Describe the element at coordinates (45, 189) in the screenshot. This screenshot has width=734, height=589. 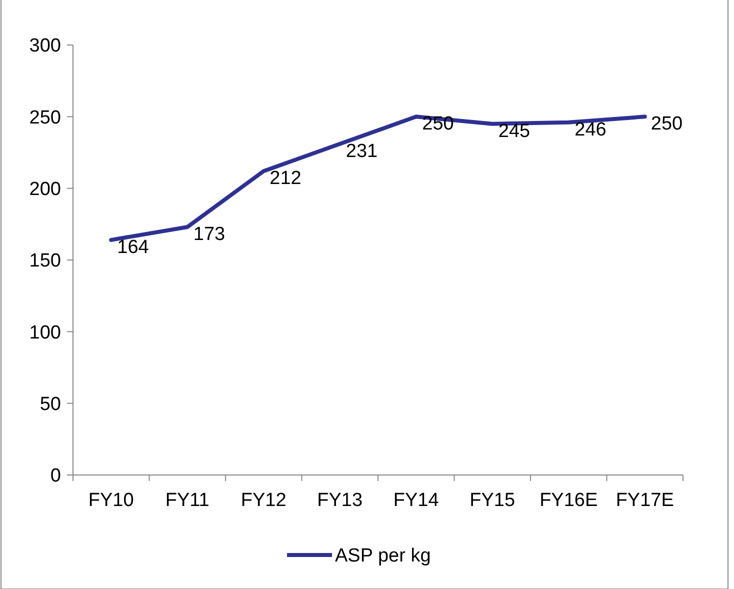
I see `y-tick-label: 200` at that location.